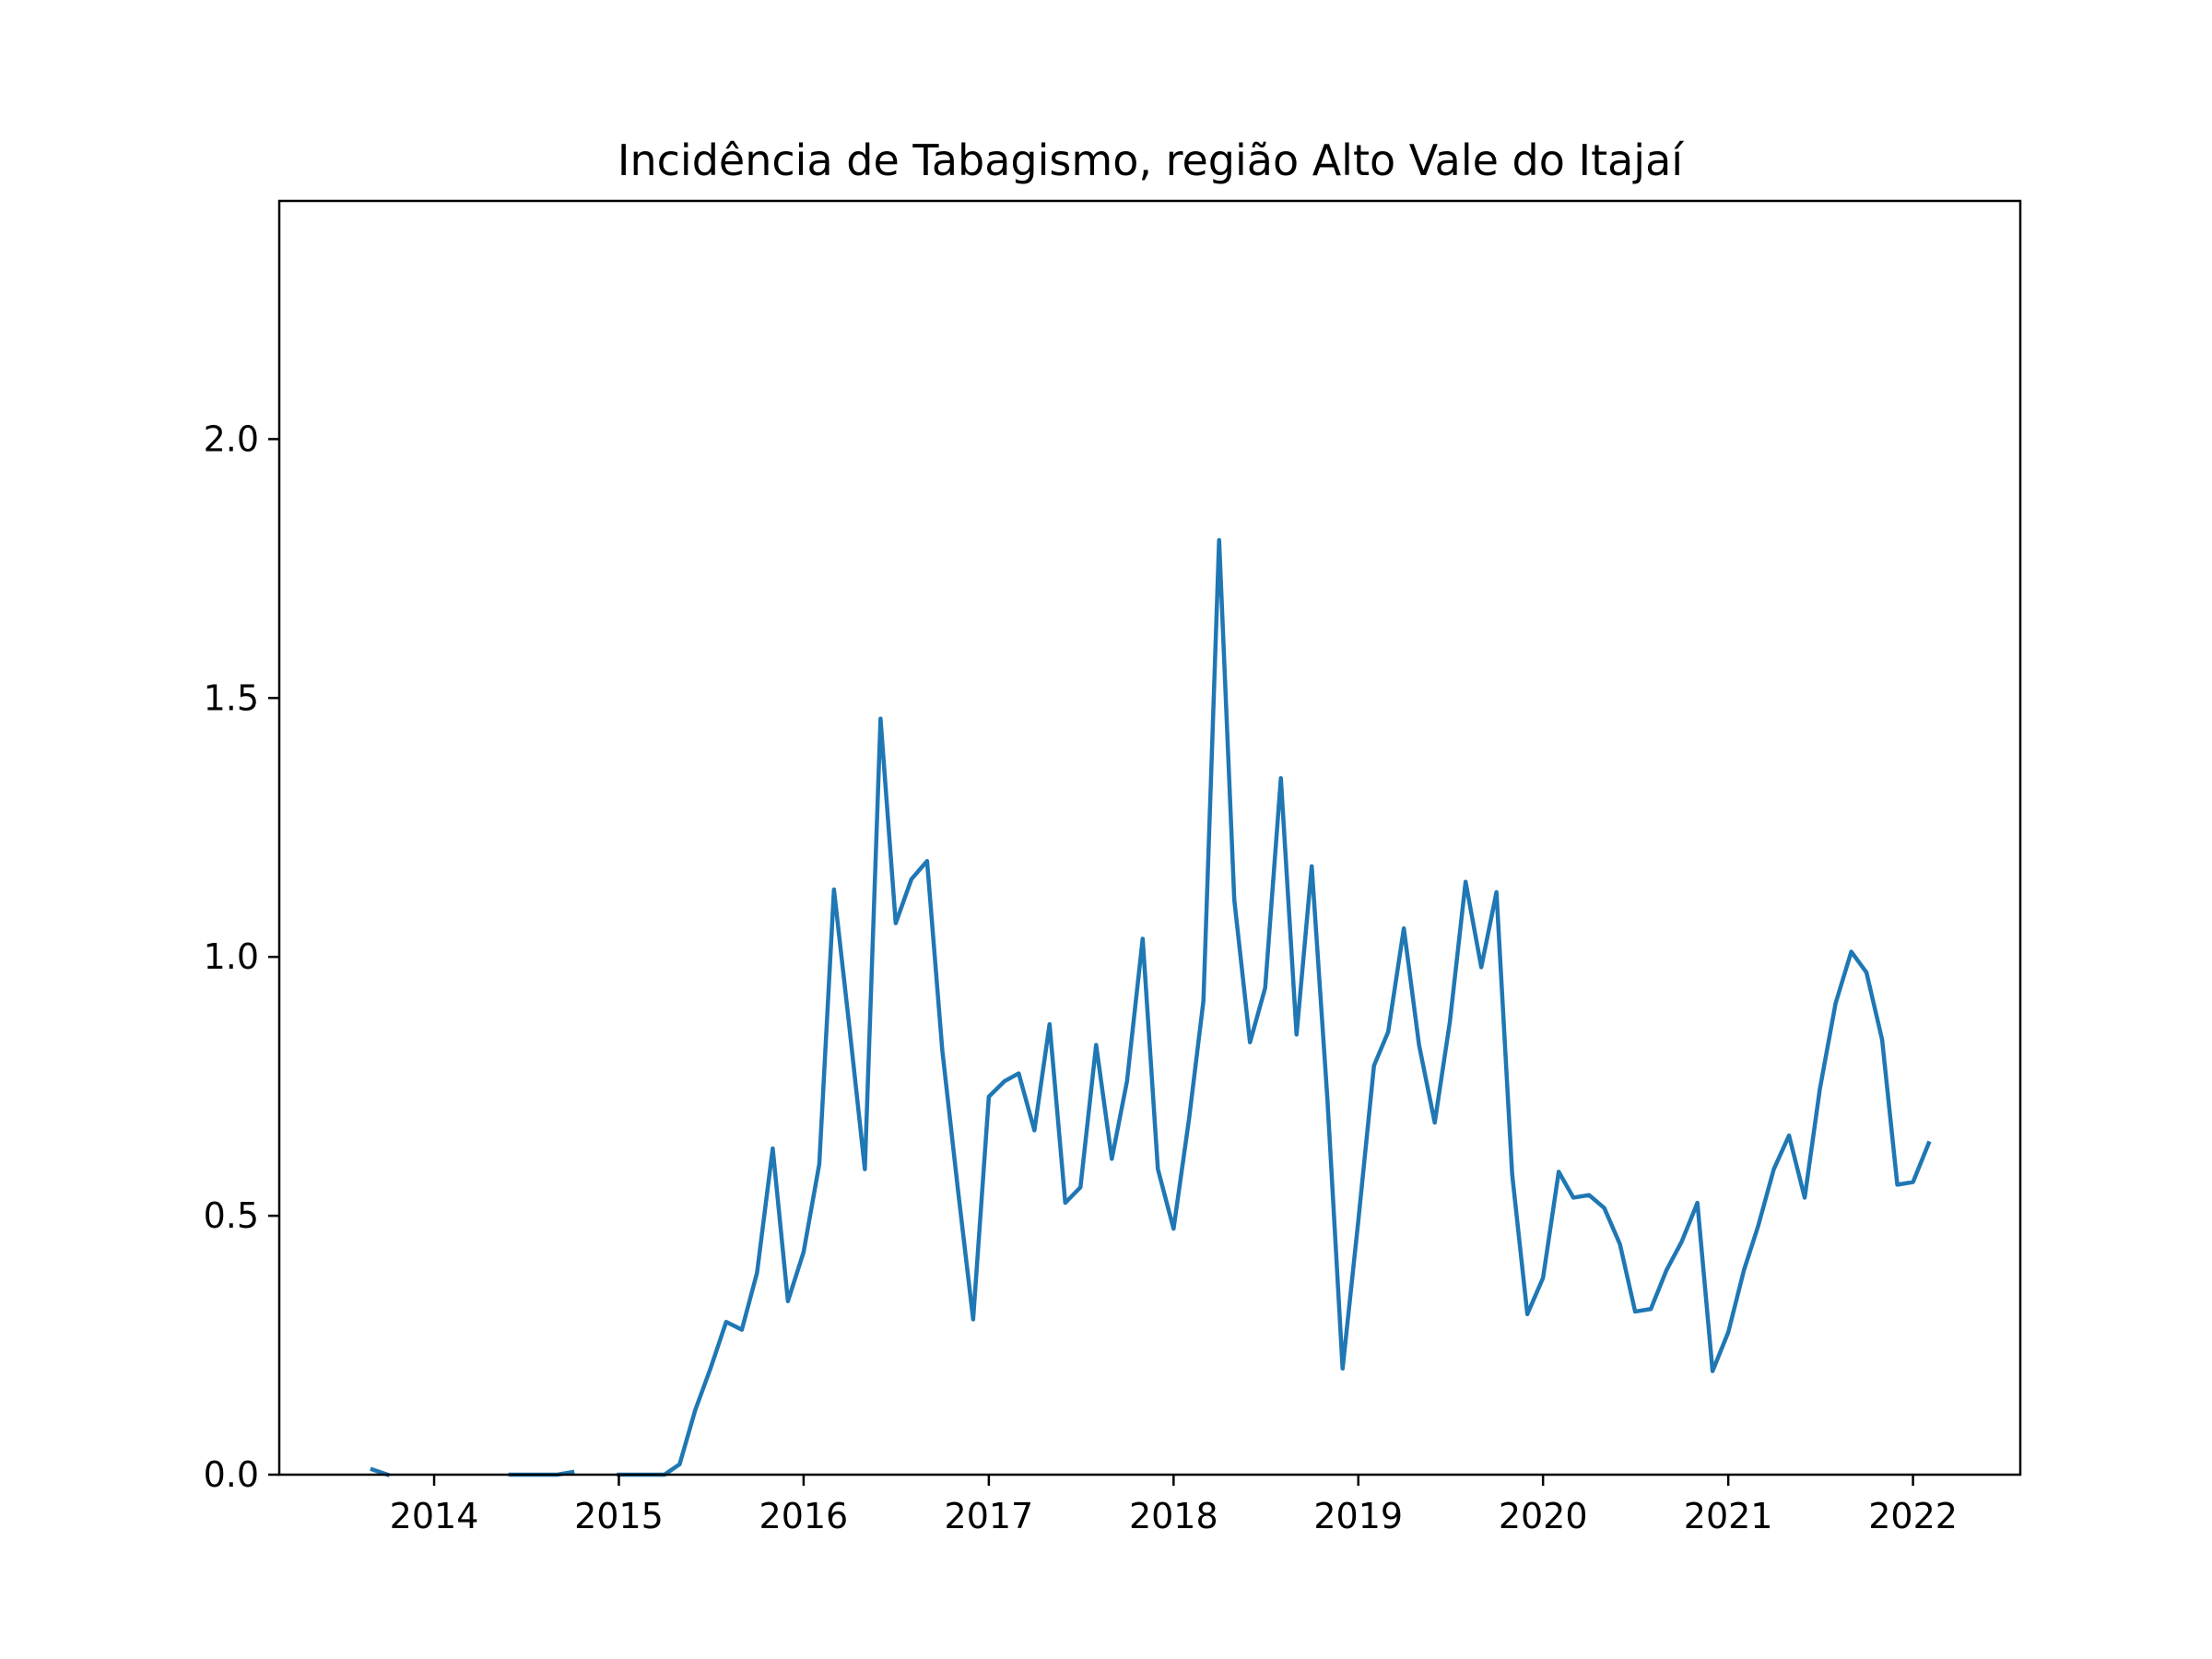  I want to click on x-tick-label: 2016, so click(804, 1516).